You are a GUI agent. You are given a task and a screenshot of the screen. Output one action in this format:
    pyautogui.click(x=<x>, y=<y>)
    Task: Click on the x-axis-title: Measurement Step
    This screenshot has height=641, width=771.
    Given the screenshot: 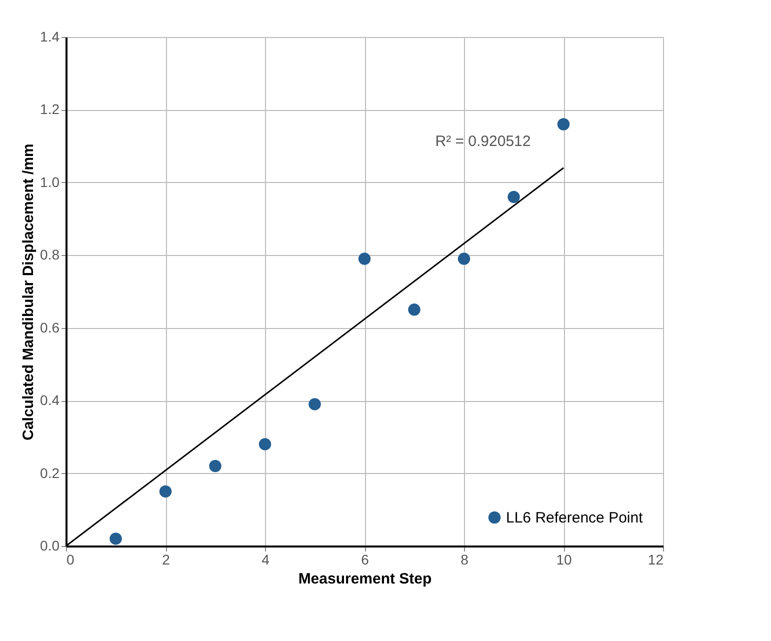 What is the action you would take?
    pyautogui.click(x=365, y=579)
    